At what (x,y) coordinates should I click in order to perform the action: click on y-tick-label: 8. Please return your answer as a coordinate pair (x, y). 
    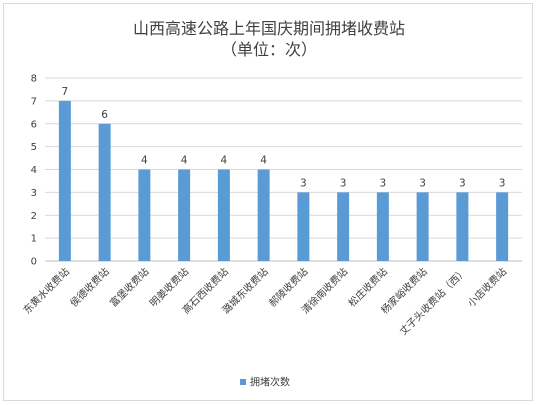
    Looking at the image, I should click on (34, 79).